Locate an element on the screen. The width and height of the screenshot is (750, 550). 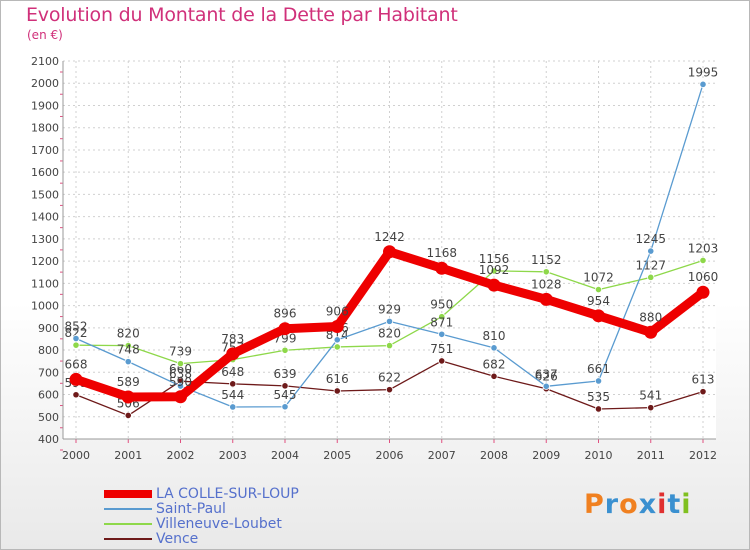
data-label: 590 is located at coordinates (180, 382).